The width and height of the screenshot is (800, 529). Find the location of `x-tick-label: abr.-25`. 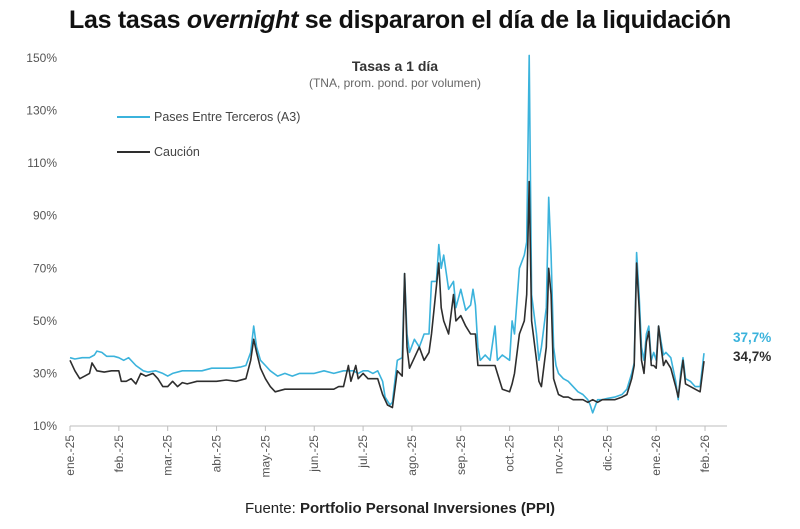

x-tick-label: abr.-25 is located at coordinates (217, 454).